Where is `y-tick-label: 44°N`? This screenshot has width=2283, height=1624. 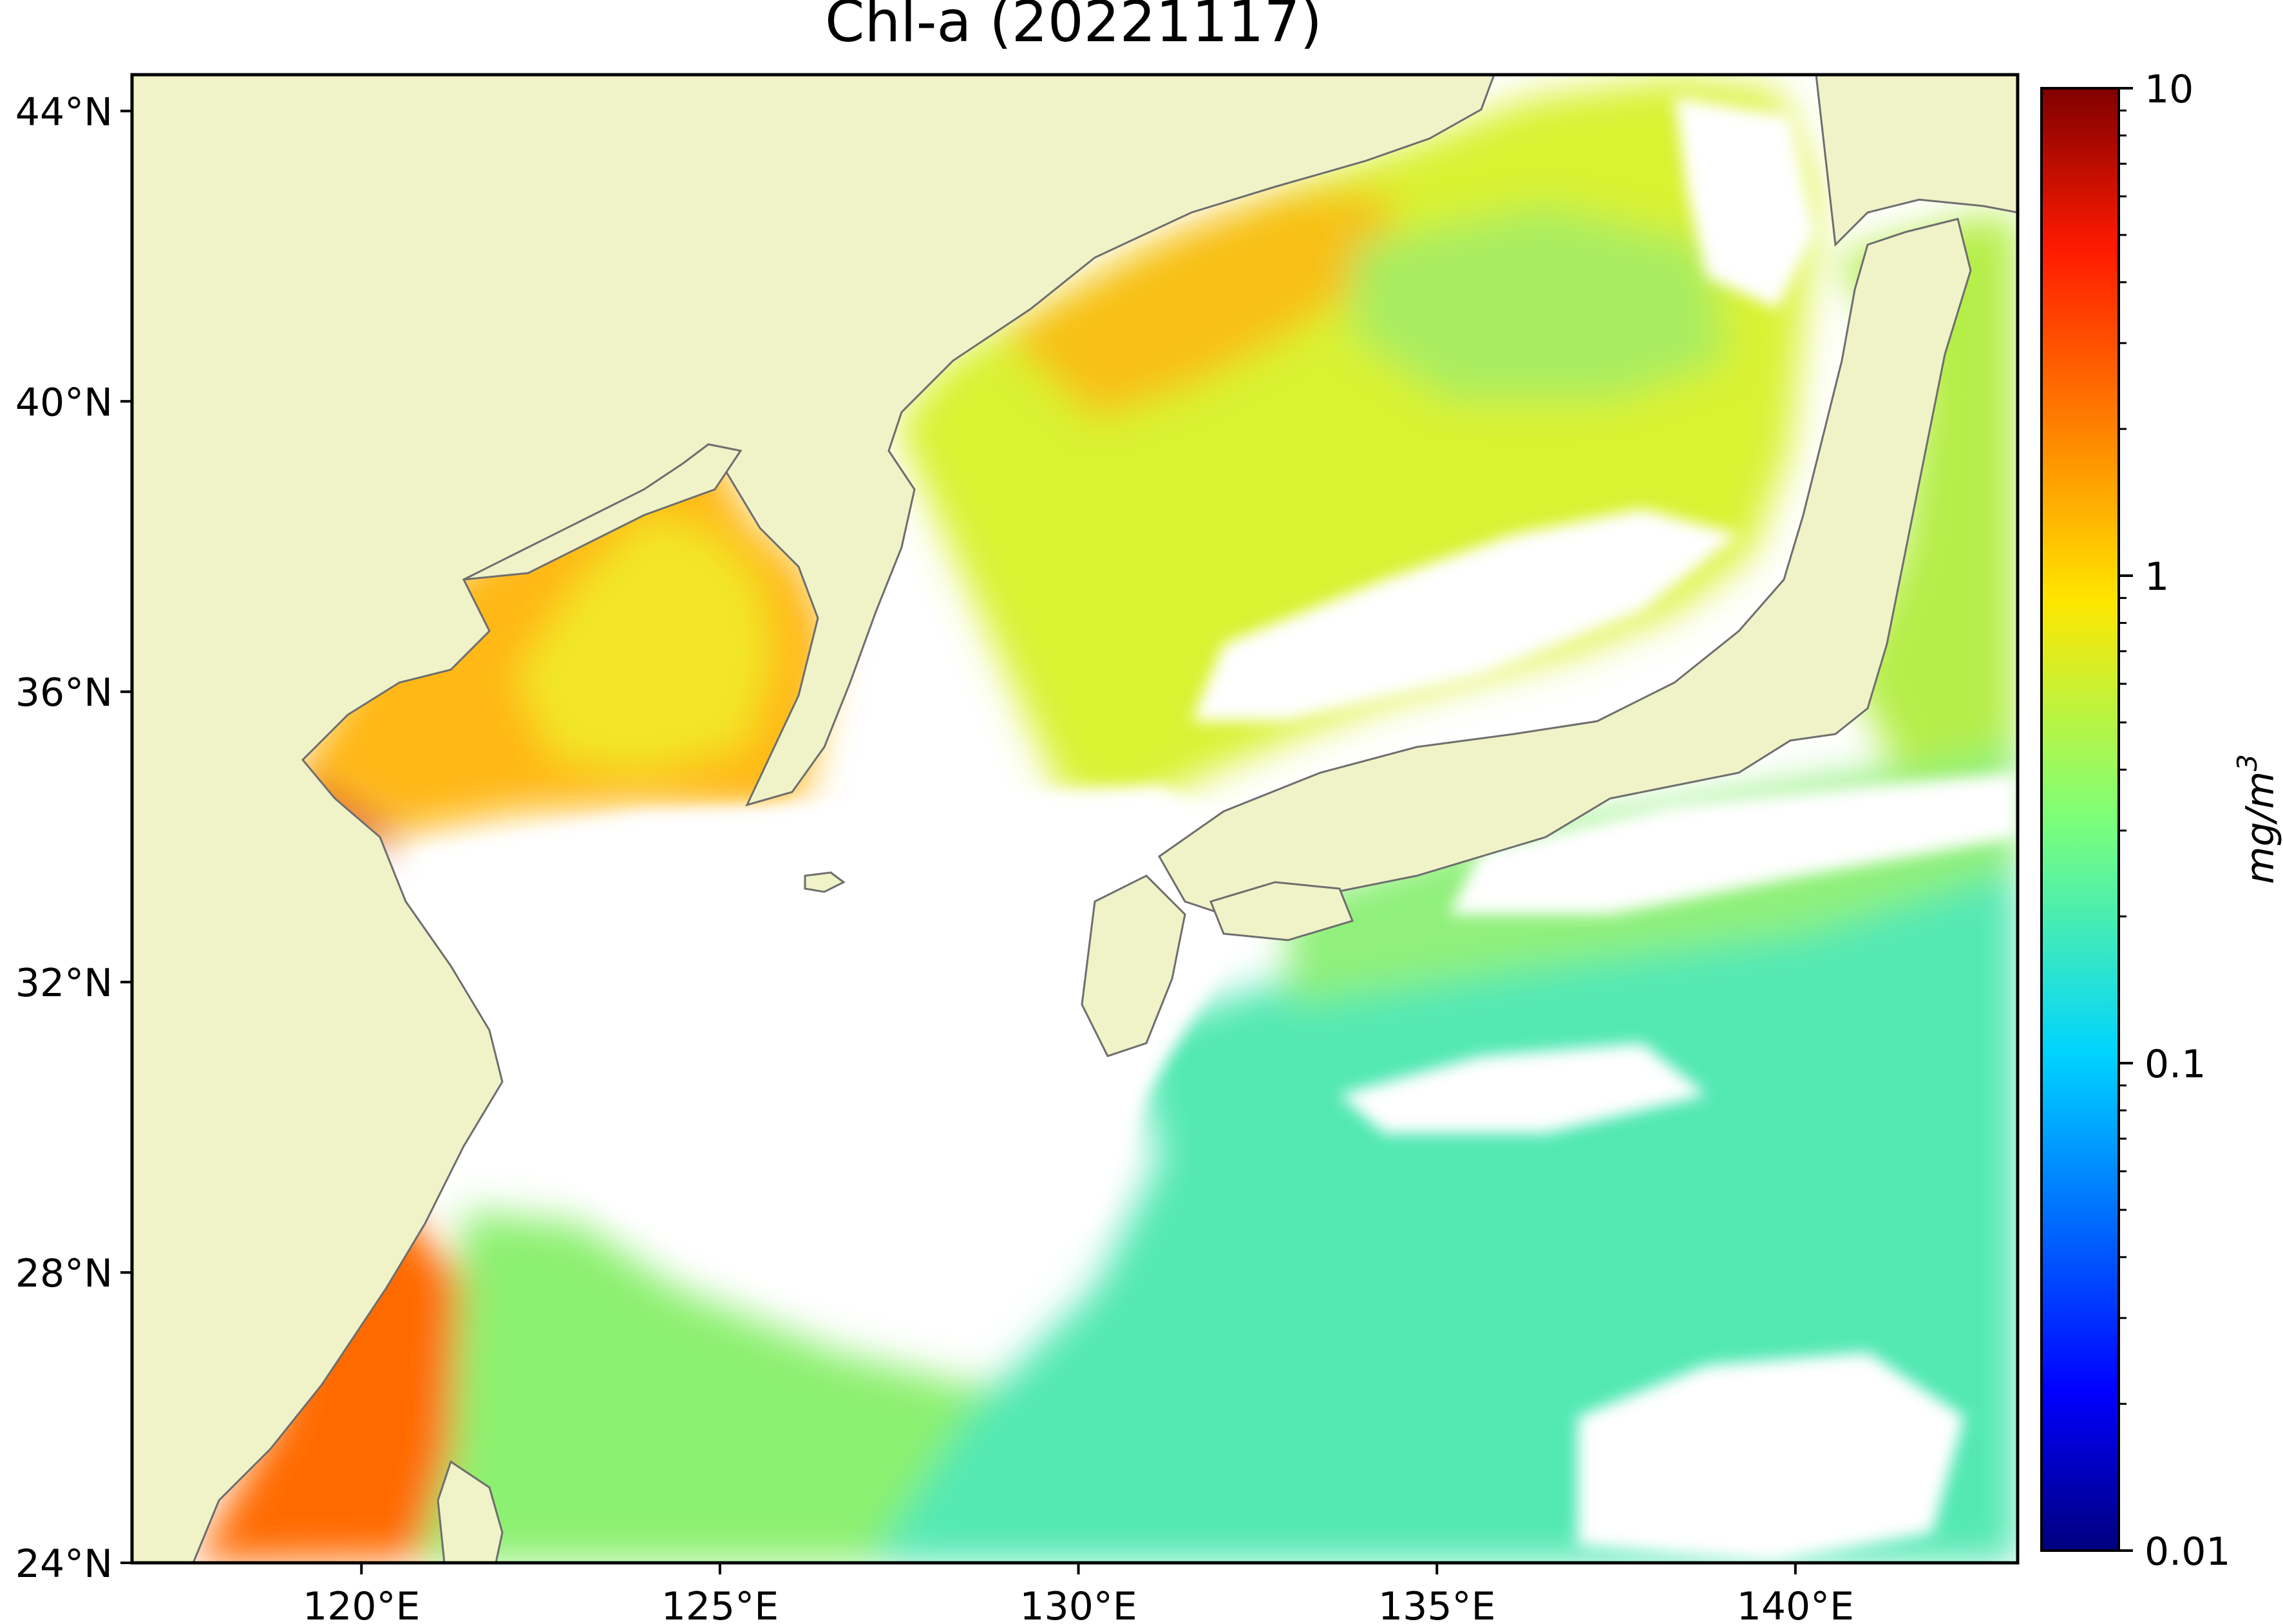
y-tick-label: 44°N is located at coordinates (64, 113).